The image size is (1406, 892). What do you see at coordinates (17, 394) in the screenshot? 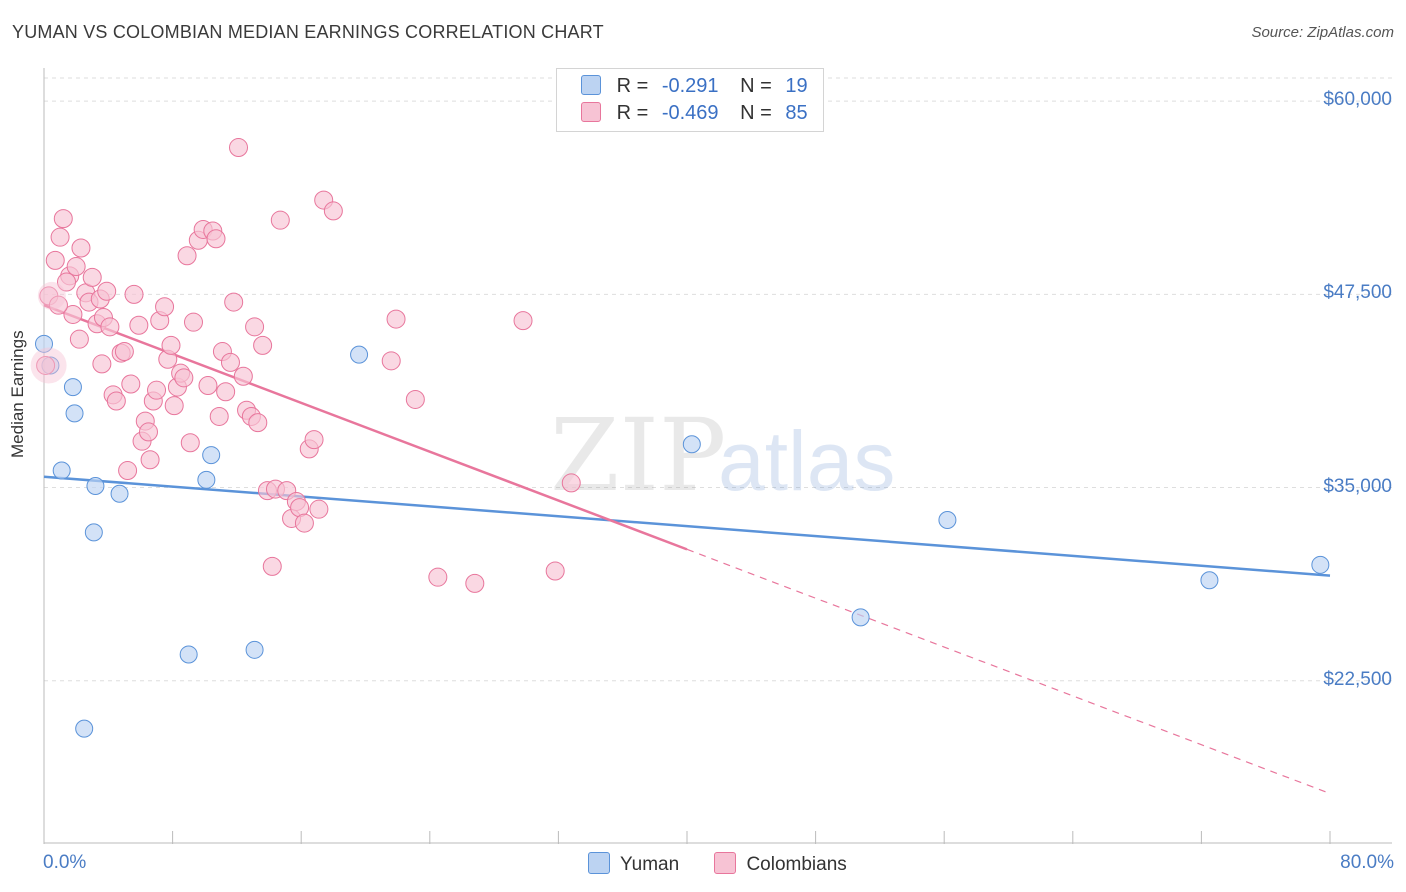
I see `y-axis-label: Median Earnings` at bounding box center [17, 394].